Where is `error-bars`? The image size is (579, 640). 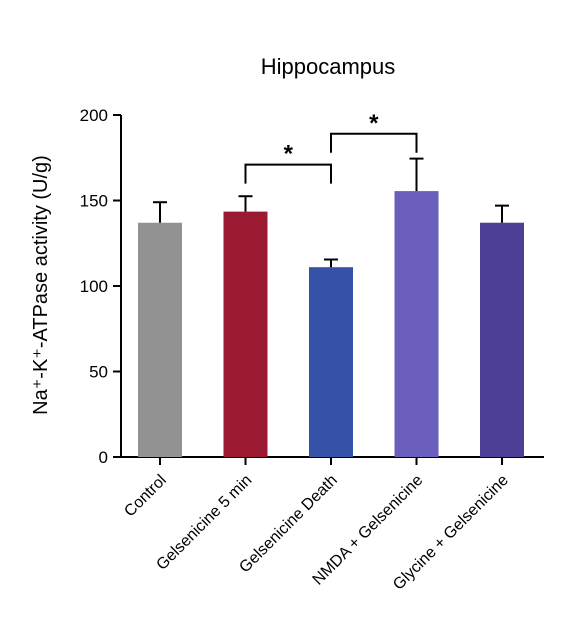 error-bars is located at coordinates (331, 212).